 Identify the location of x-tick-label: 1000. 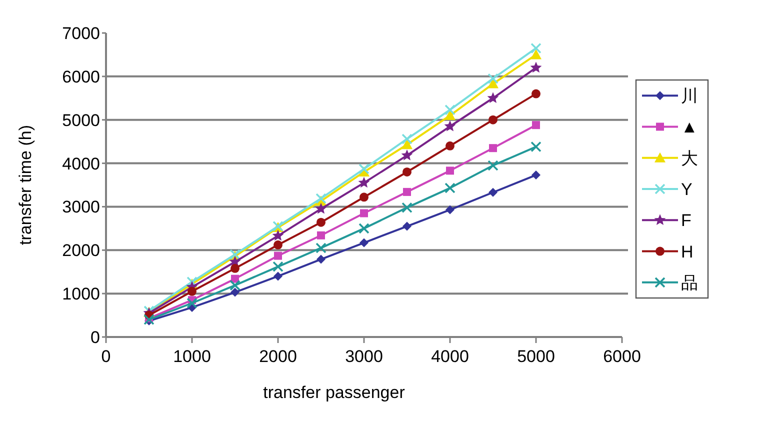
(192, 356).